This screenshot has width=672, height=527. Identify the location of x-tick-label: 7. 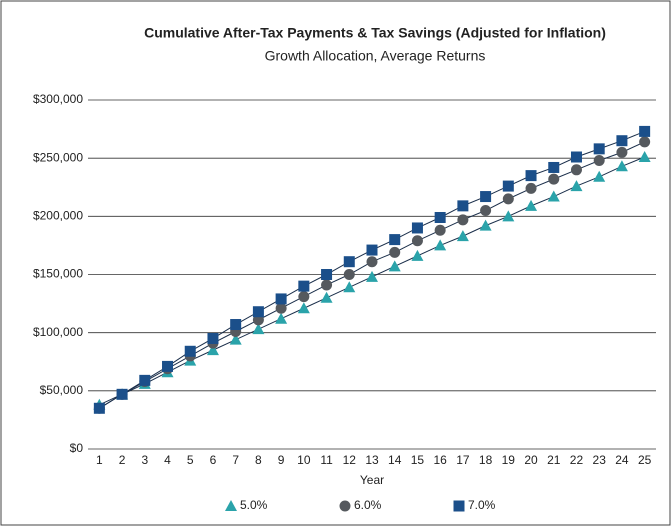
(235, 460).